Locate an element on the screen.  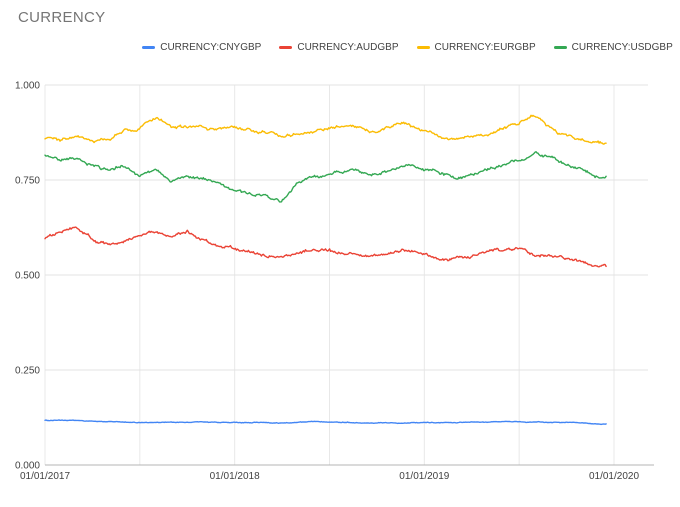
series-line-eurgbp is located at coordinates (325, 129).